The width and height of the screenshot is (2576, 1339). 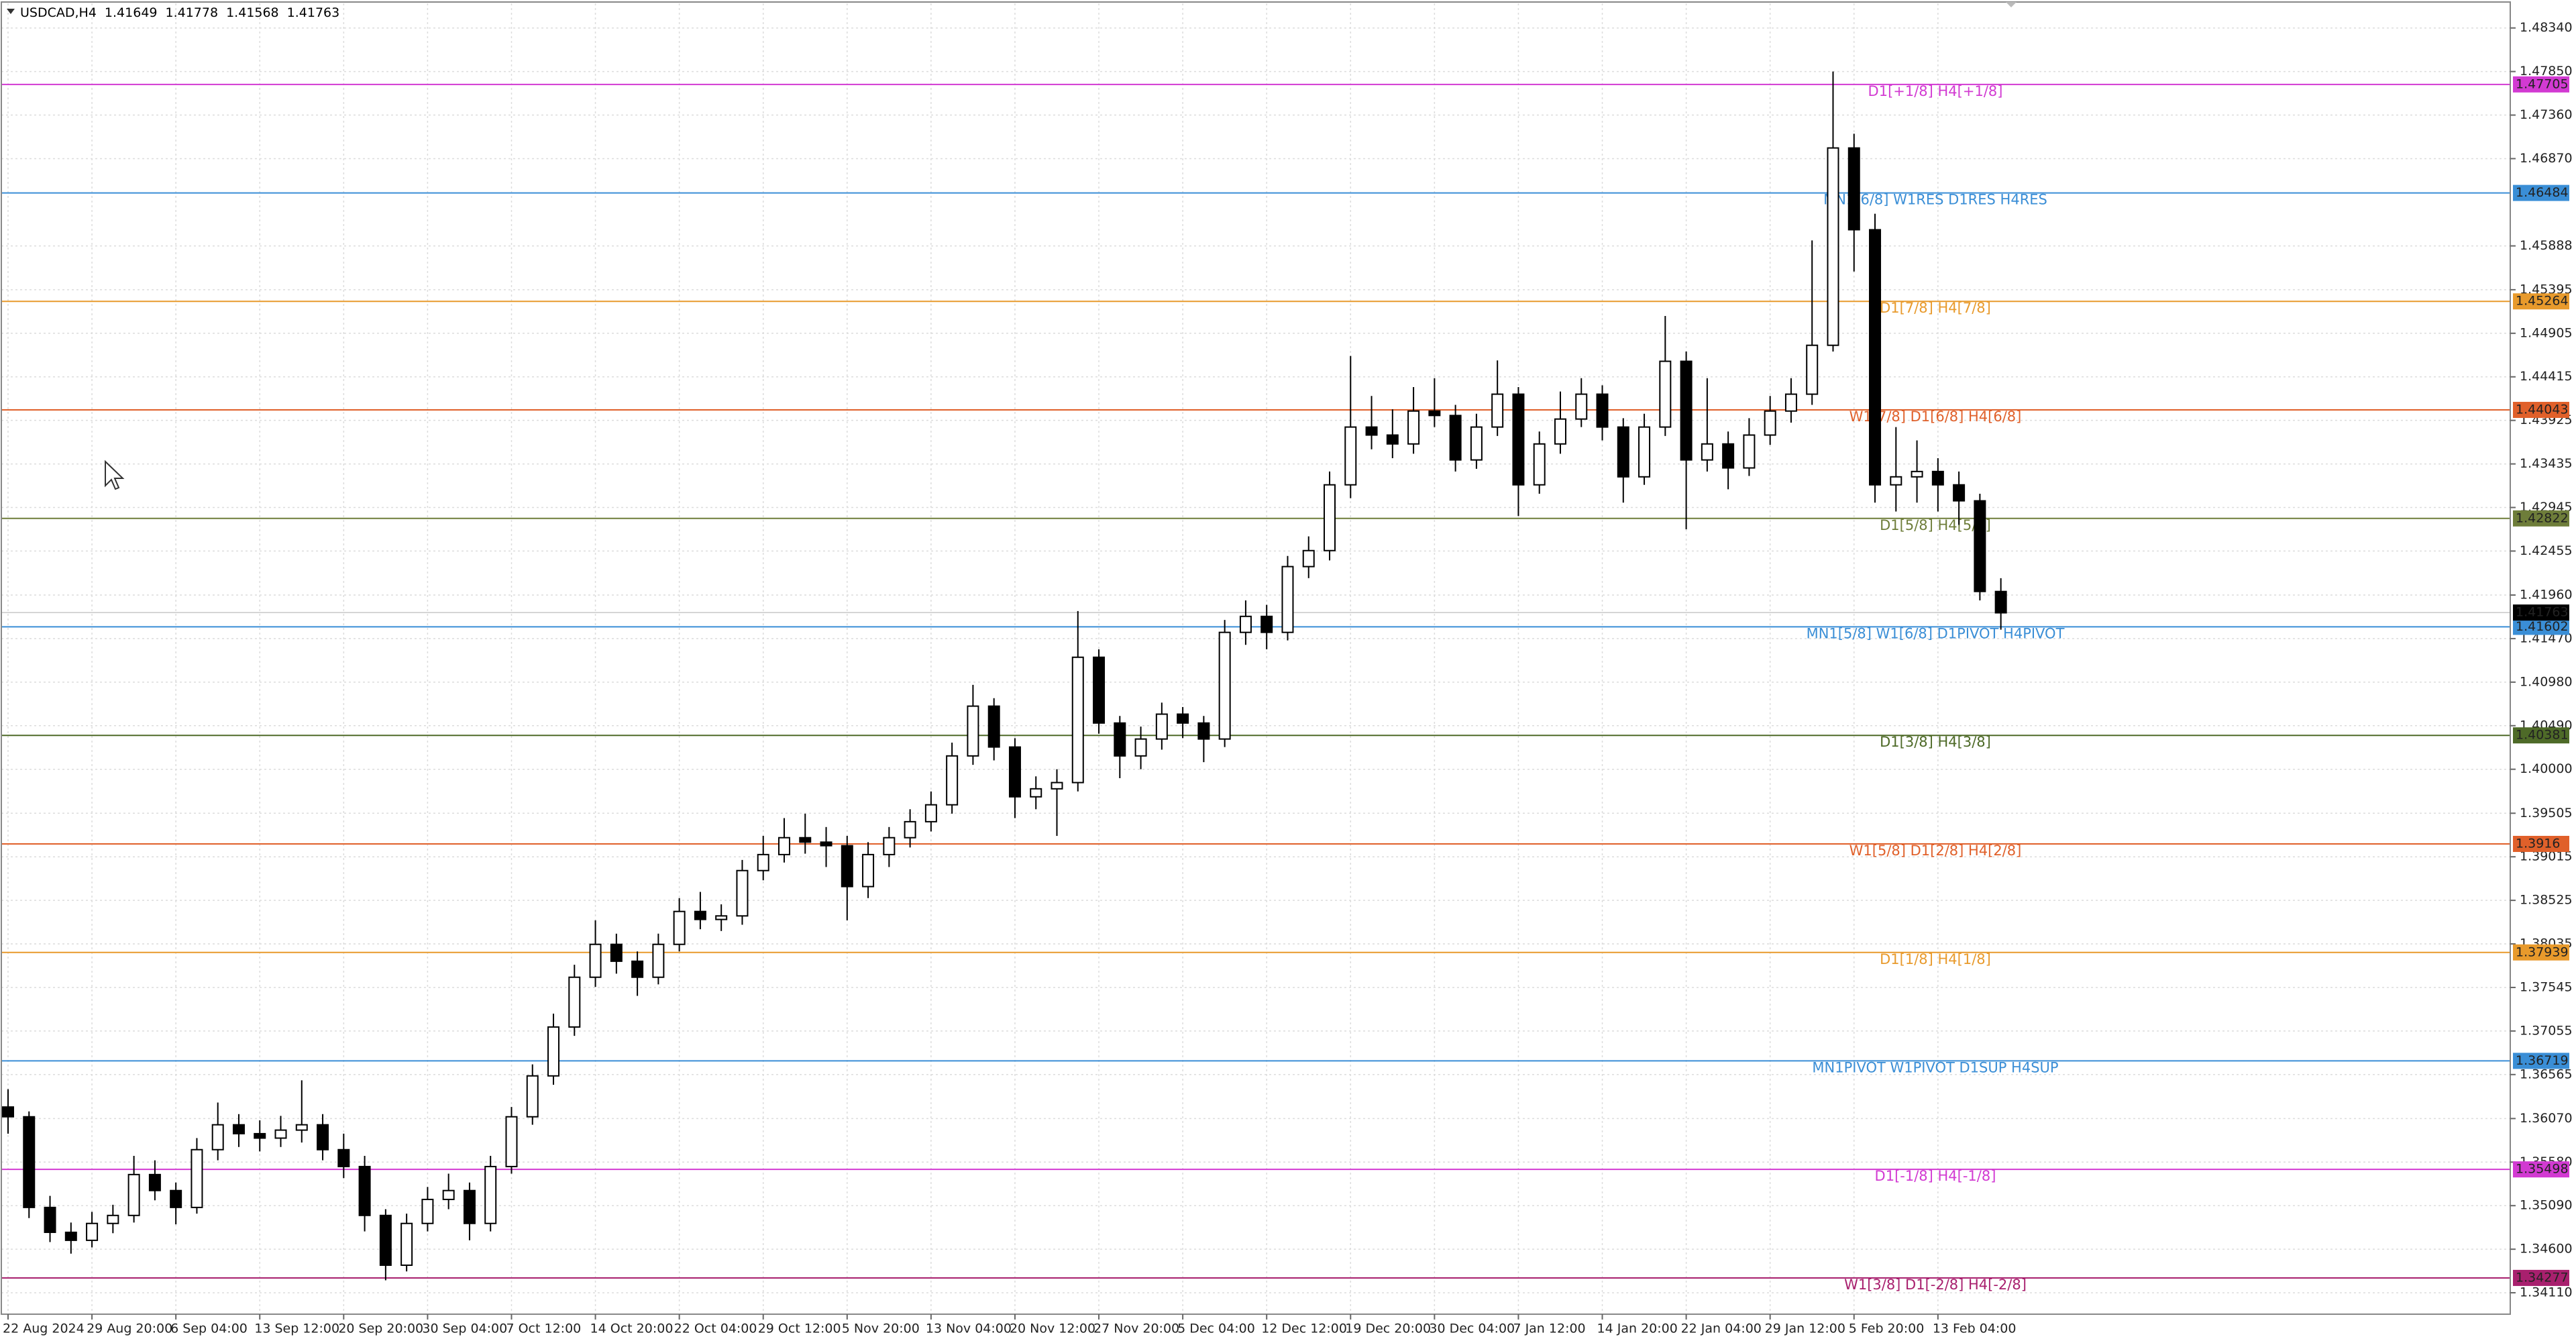 I want to click on level-price: 1.35498, so click(x=2542, y=1169).